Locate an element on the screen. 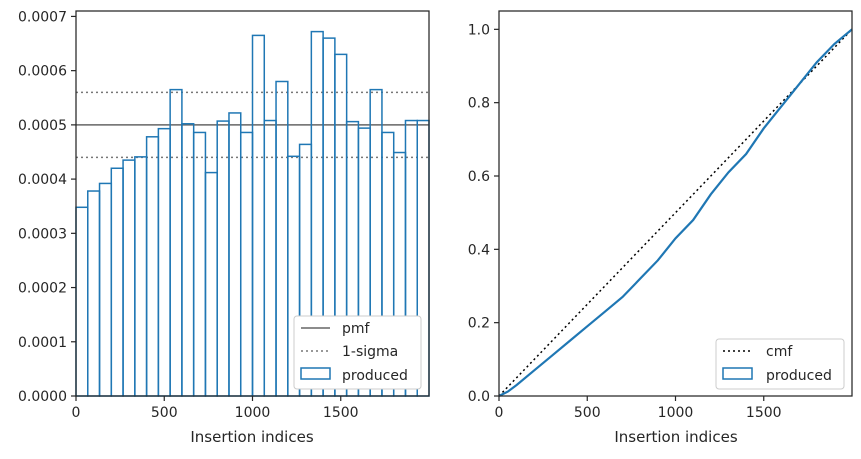 Image resolution: width=861 pixels, height=459 pixels. cmf-y-tick-label: 0.8 is located at coordinates (479, 104).